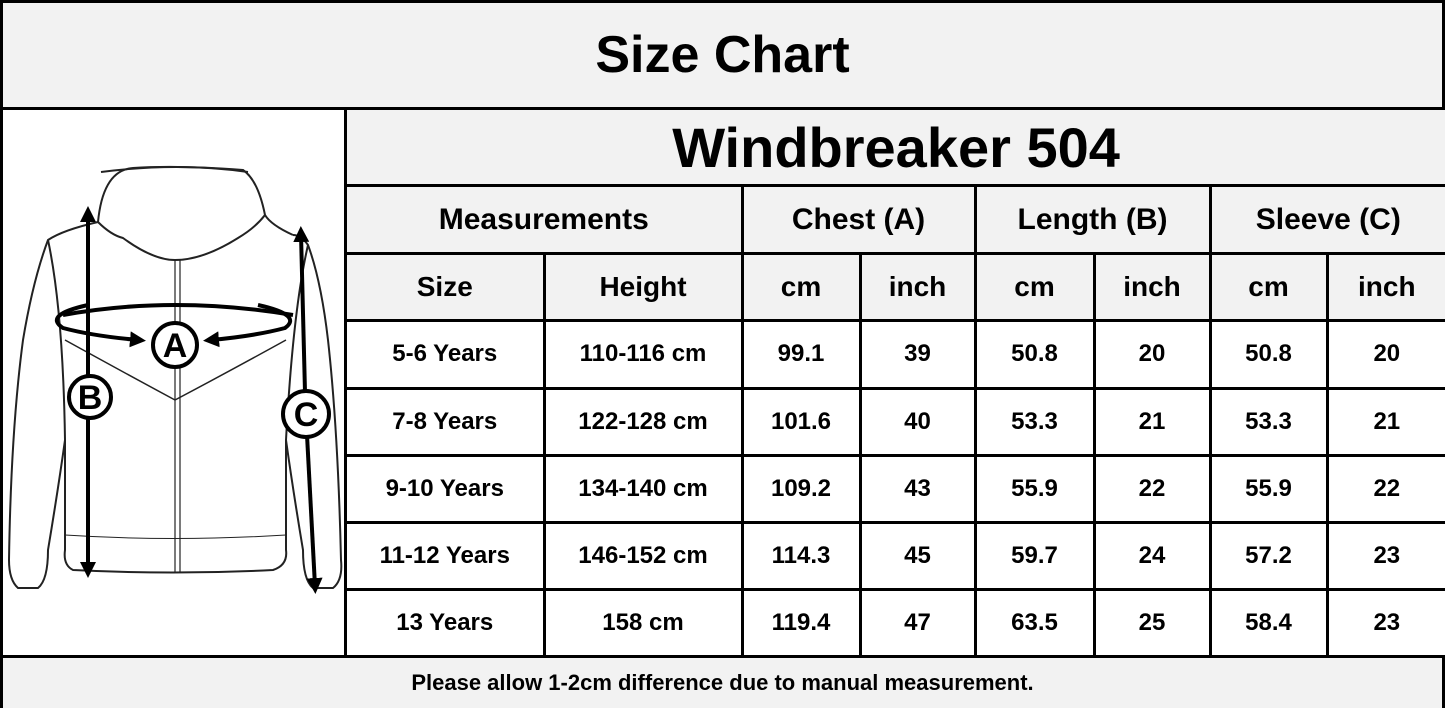 This screenshot has width=1445, height=708. Describe the element at coordinates (917, 421) in the screenshot. I see `table-cell: 40` at that location.